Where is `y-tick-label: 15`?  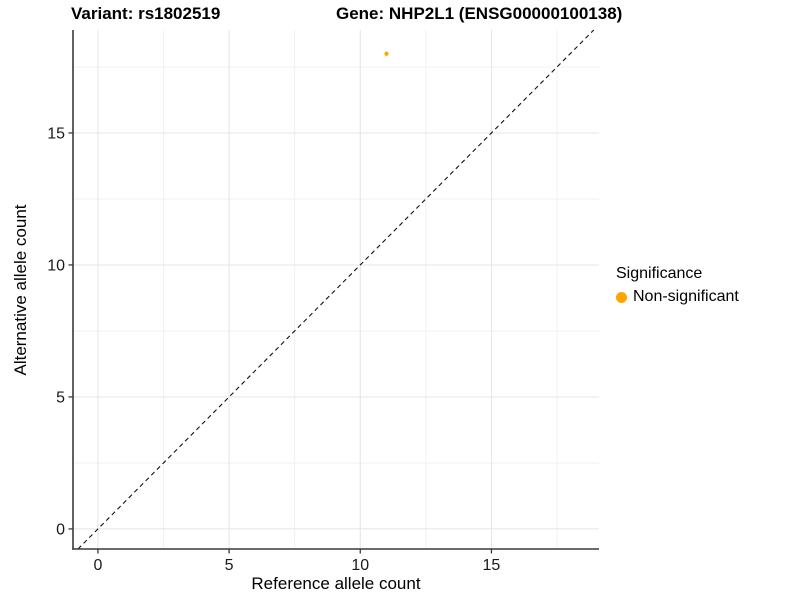
y-tick-label: 15 is located at coordinates (56, 133).